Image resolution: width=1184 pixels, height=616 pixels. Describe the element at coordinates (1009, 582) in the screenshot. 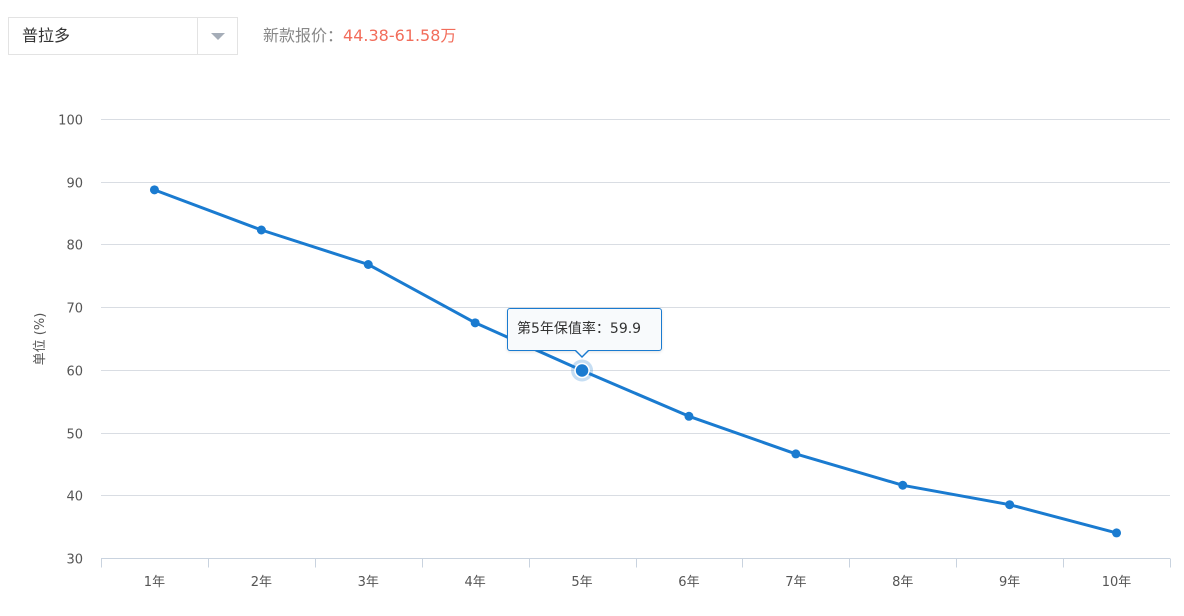

I see `x-tick-label: 9年` at that location.